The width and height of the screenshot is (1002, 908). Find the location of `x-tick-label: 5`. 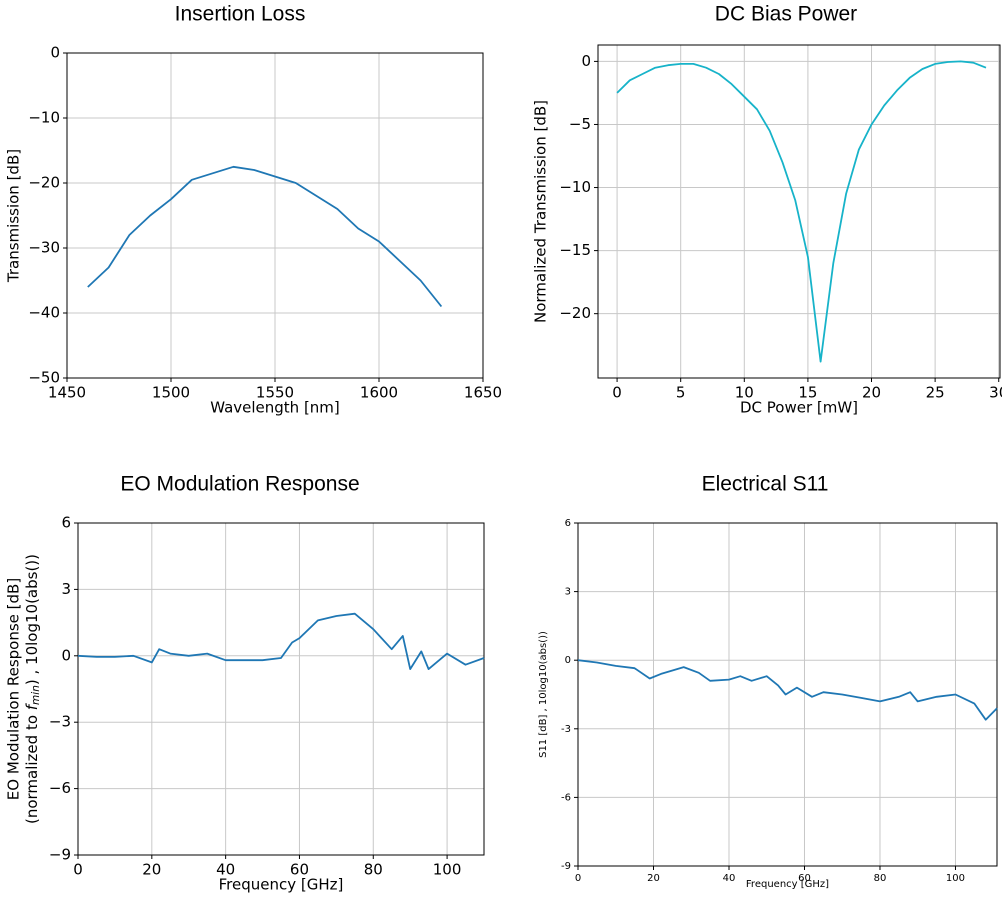

x-tick-label: 5 is located at coordinates (681, 393).